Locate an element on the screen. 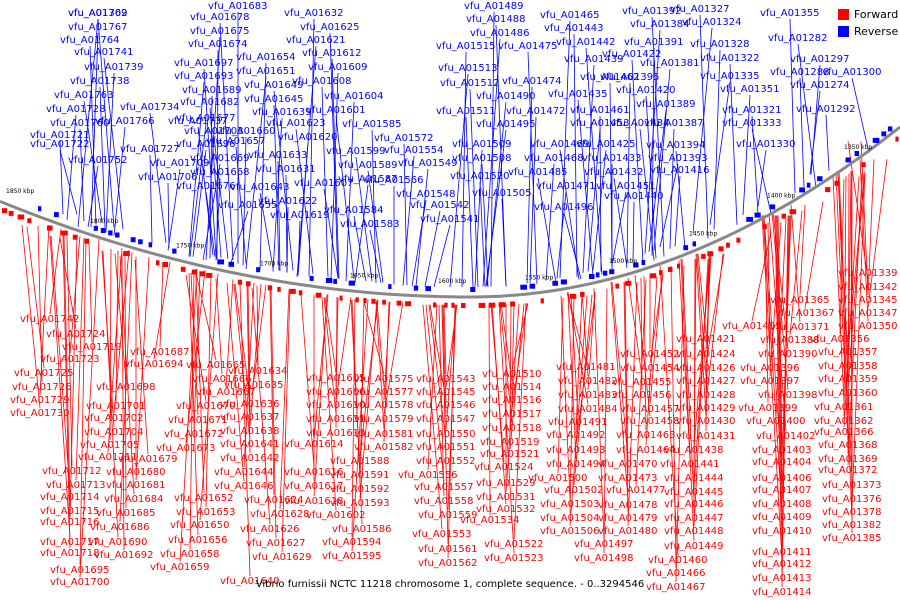  gene-label: vfu_A01373 is located at coordinates (851, 485).